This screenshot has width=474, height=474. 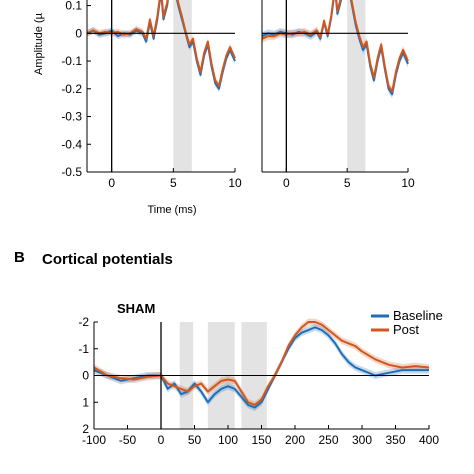 What do you see at coordinates (136, 308) in the screenshot?
I see `sham-label: SHAM` at bounding box center [136, 308].